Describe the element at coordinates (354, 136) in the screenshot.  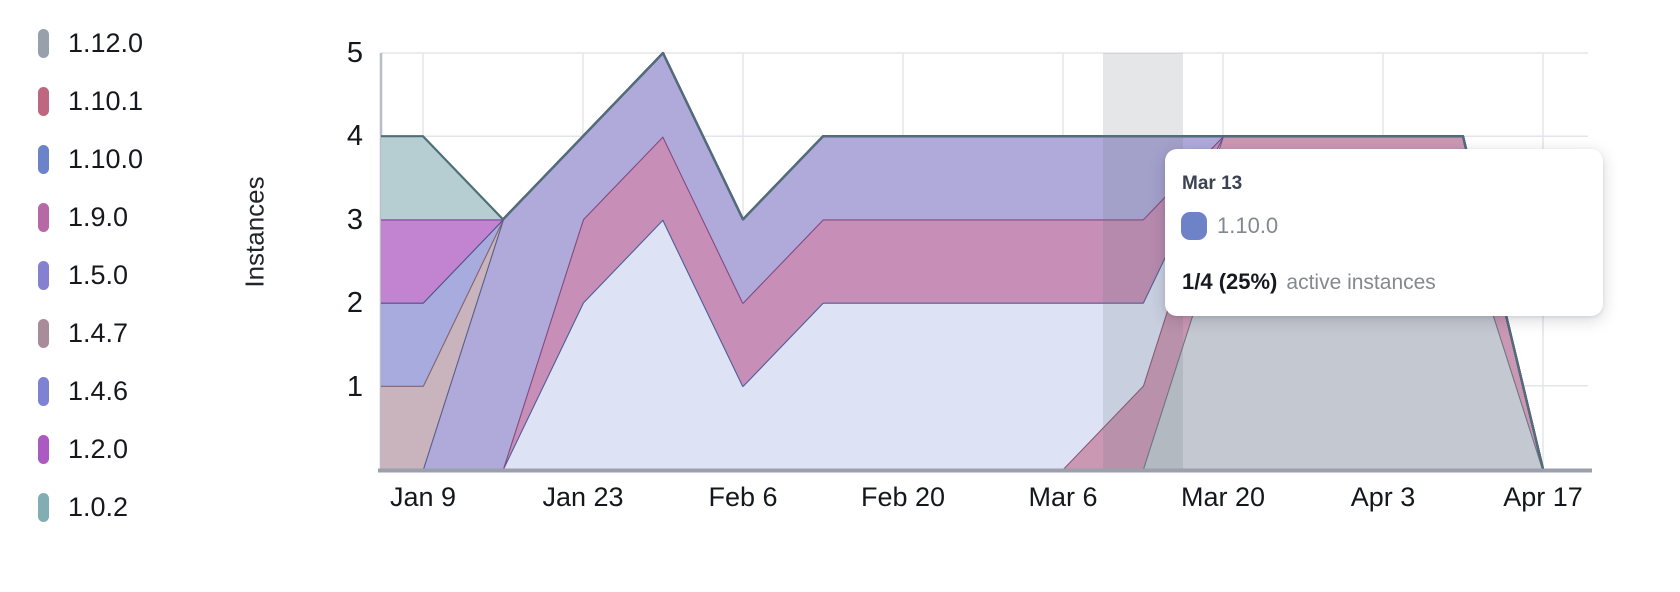
I see `y-tick-label: 4` at that location.